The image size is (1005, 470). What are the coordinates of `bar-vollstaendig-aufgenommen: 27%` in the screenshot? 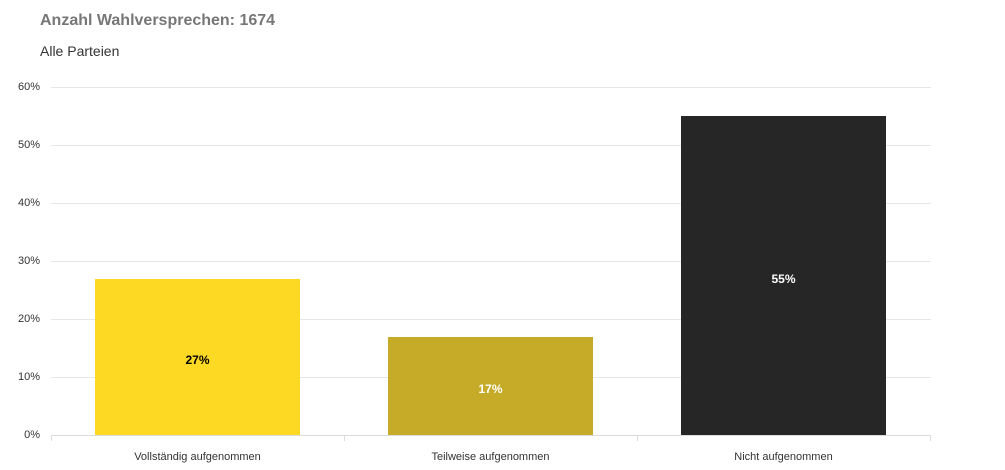 It's located at (197, 357).